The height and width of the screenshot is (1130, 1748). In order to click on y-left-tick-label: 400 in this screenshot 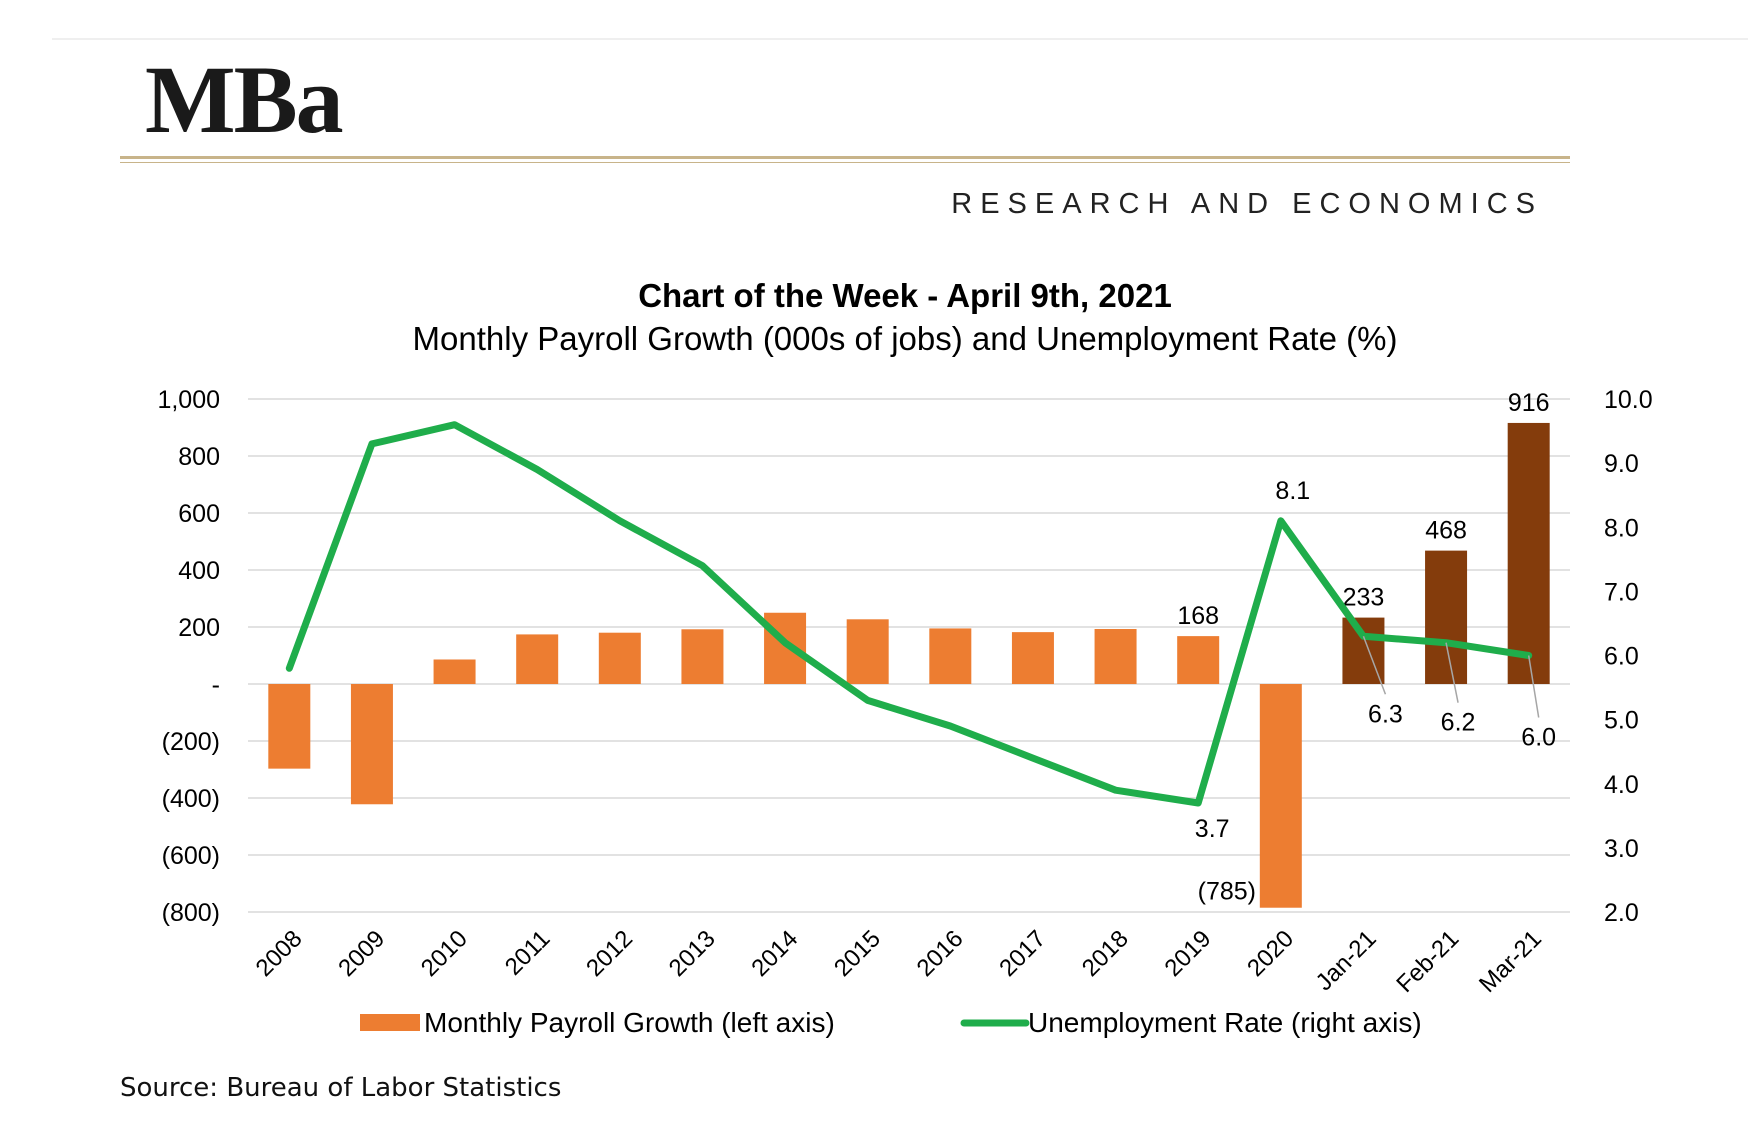, I will do `click(199, 571)`.